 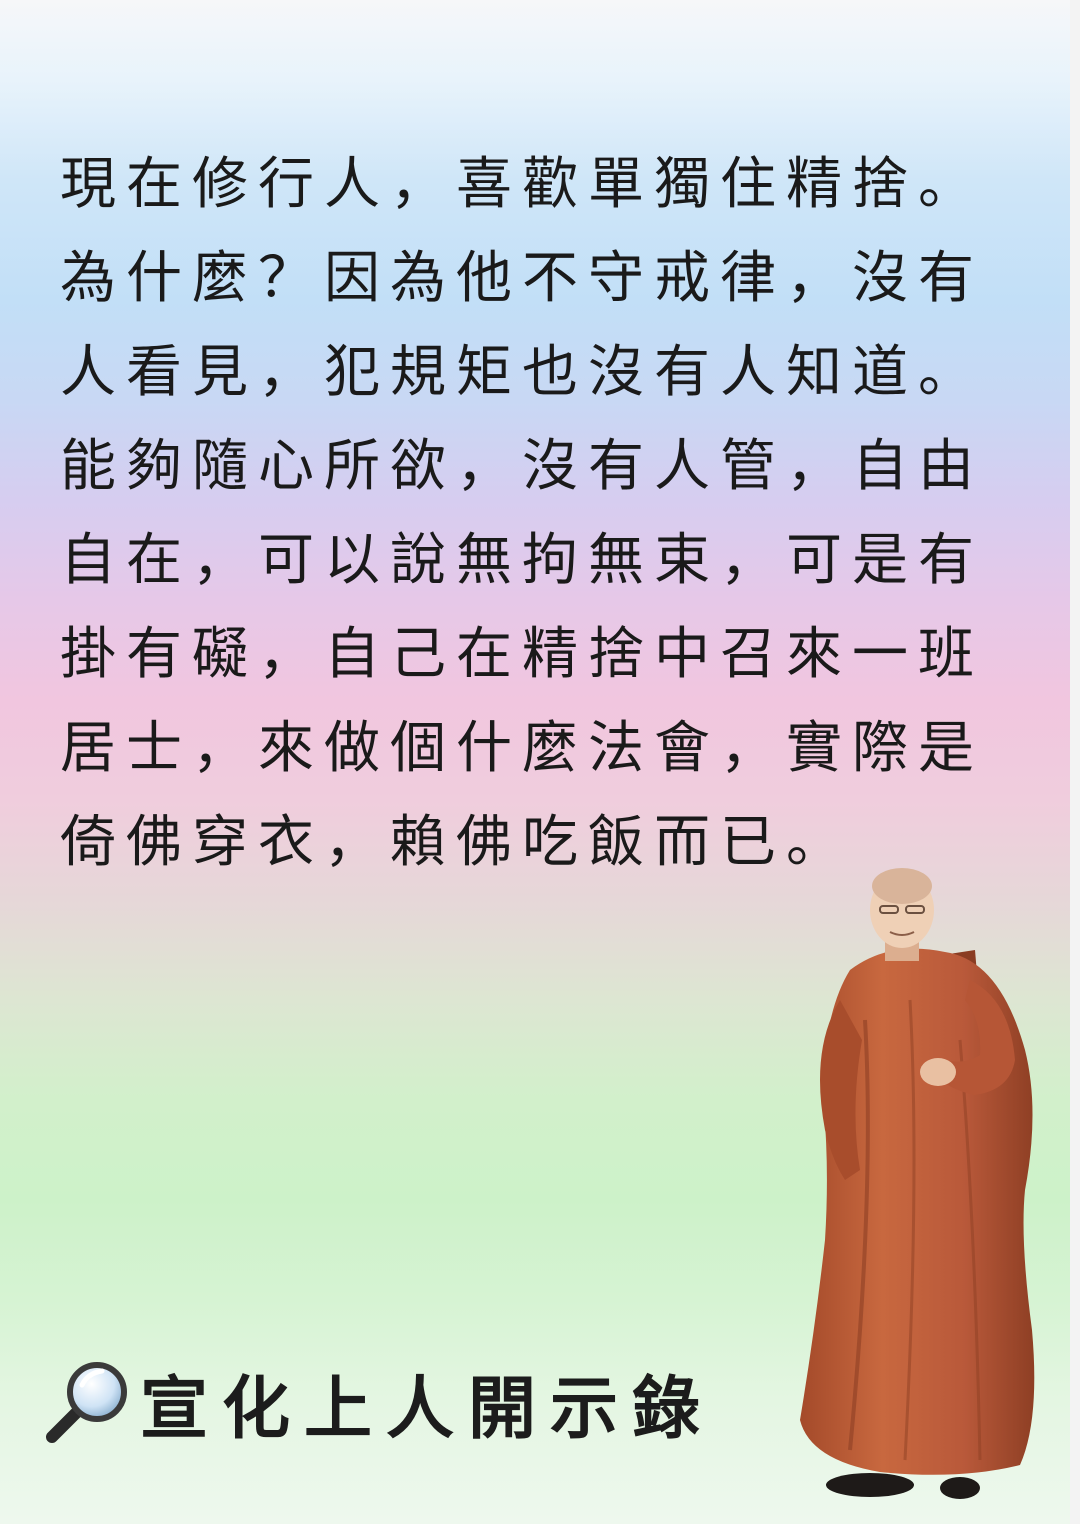 What do you see at coordinates (522, 748) in the screenshot?
I see `quote-line-7: 居士，來做個什麼法會，實際是` at bounding box center [522, 748].